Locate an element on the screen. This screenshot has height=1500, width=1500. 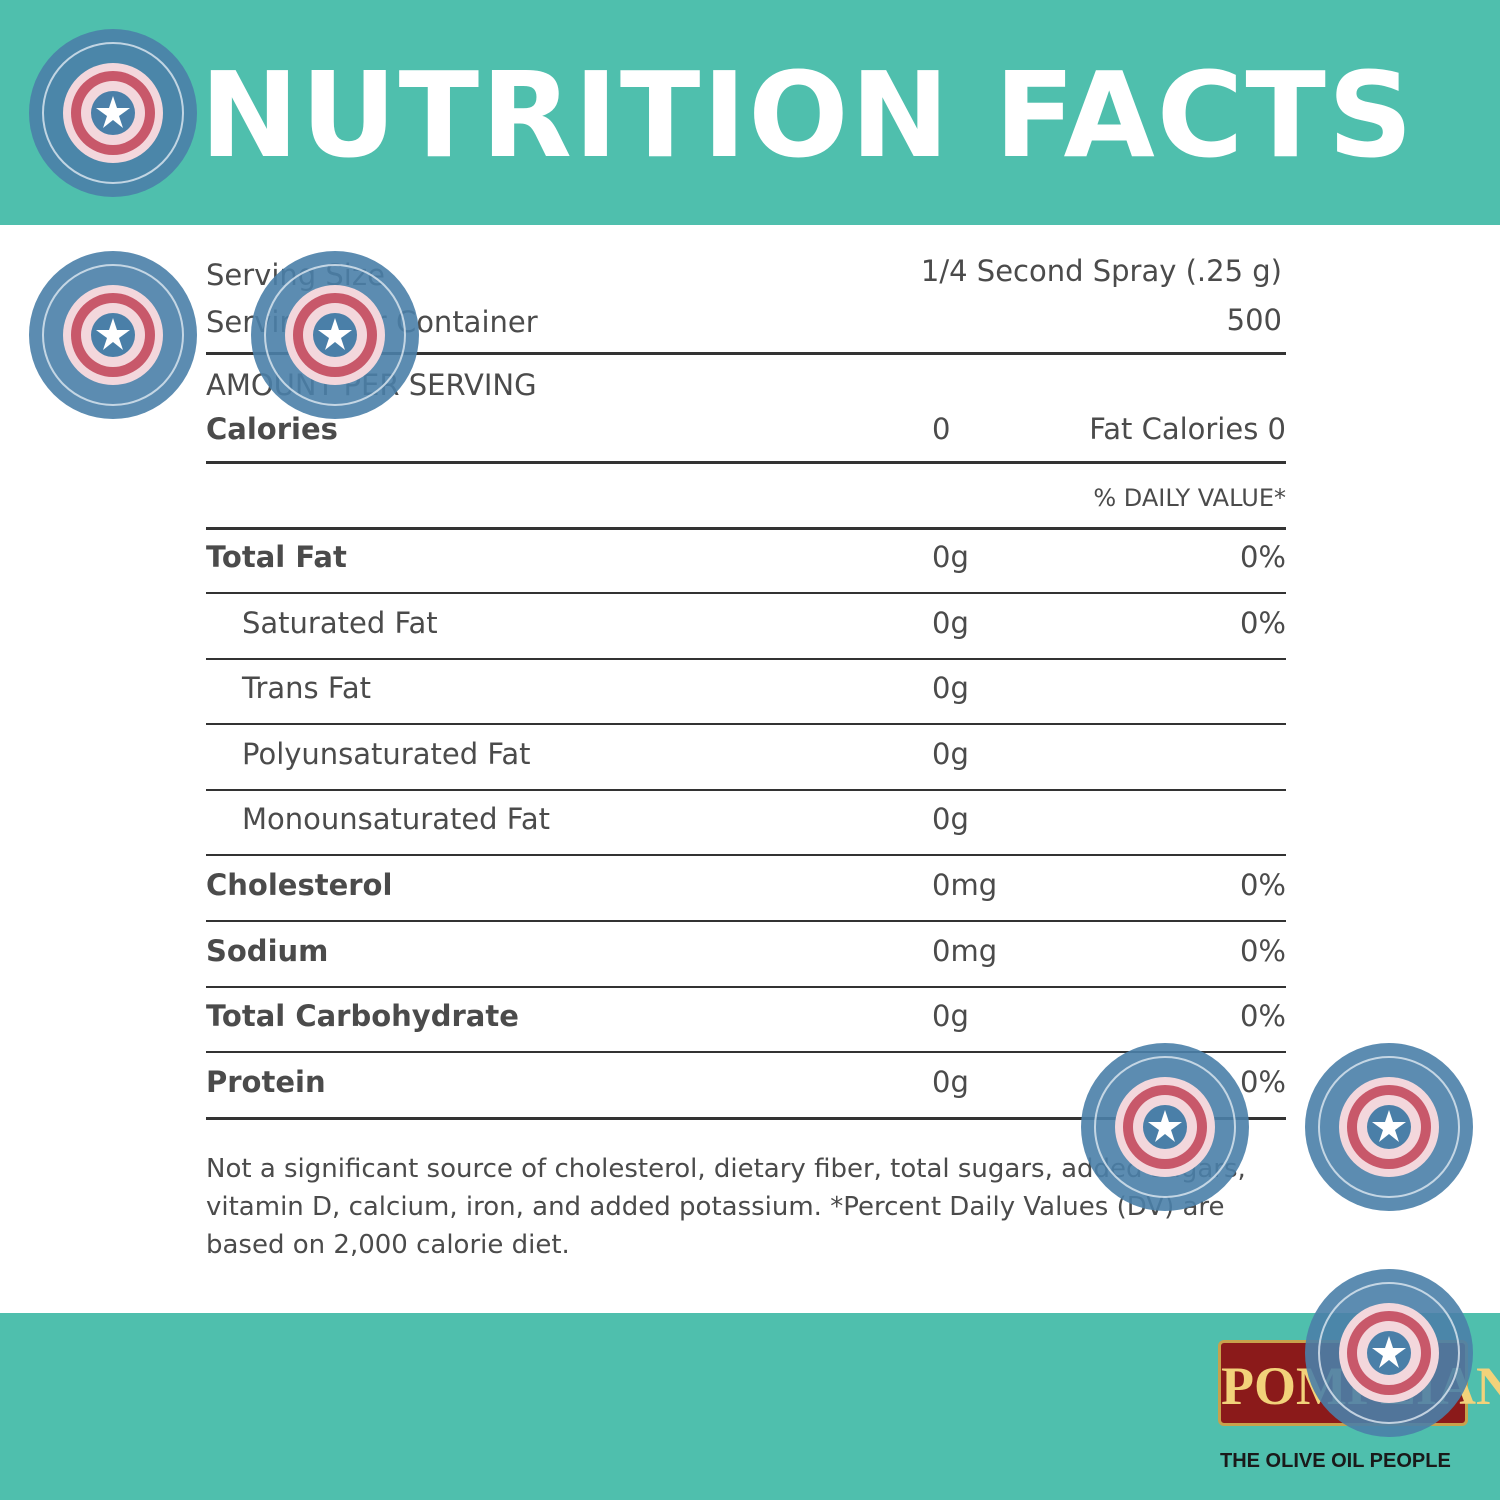
nutrient-label: Polyunsaturated Fat is located at coordinates (386, 754).